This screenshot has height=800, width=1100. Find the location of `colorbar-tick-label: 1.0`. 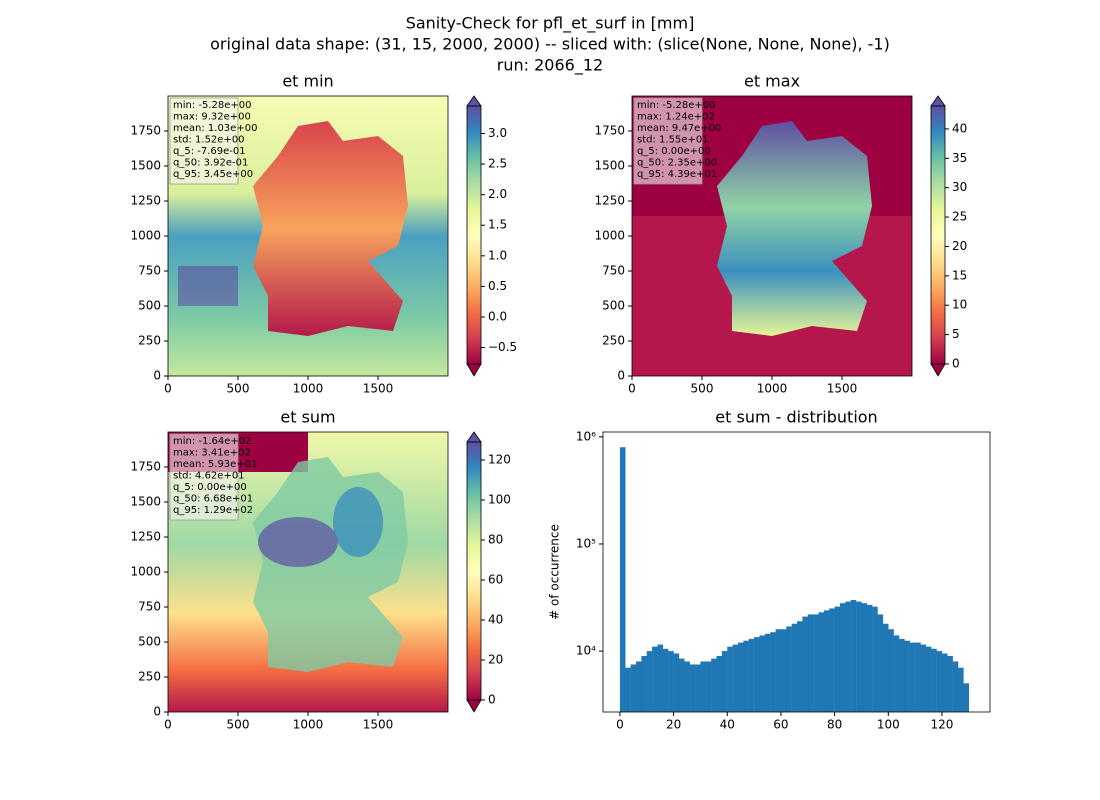

colorbar-tick-label: 1.0 is located at coordinates (497, 255).